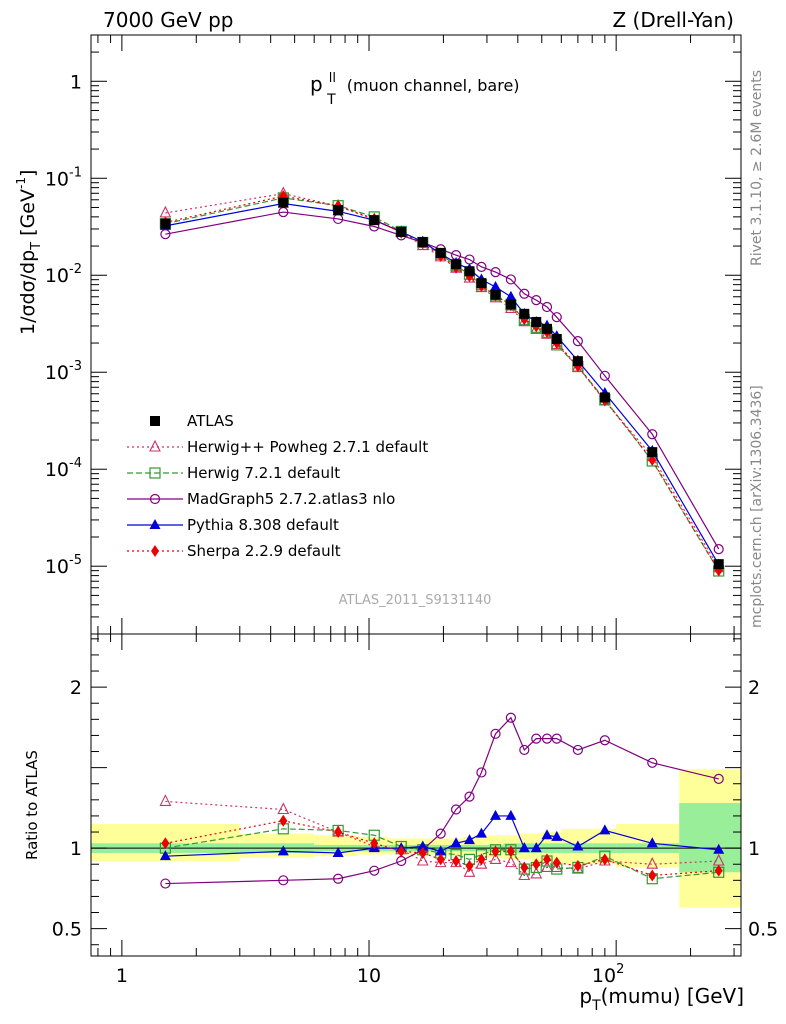 The height and width of the screenshot is (1024, 786). I want to click on legend-entry: Sherpa 2.2.9 default, so click(234, 551).